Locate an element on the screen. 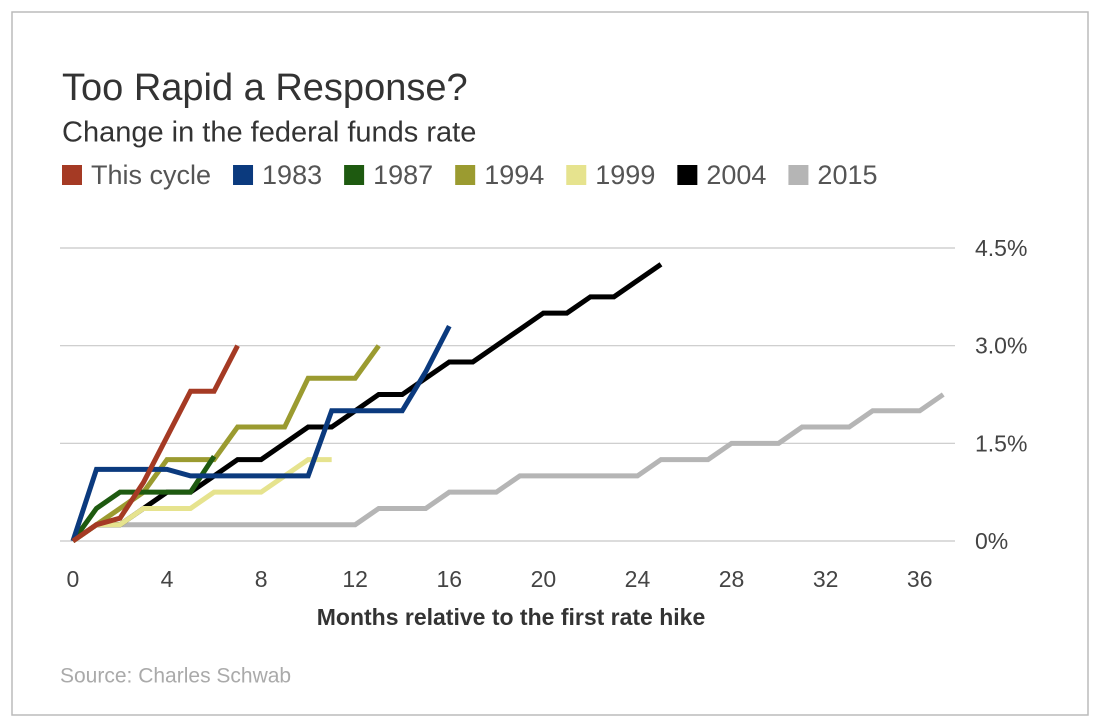 This screenshot has height=727, width=1100. x-tick-label: 20 is located at coordinates (544, 579).